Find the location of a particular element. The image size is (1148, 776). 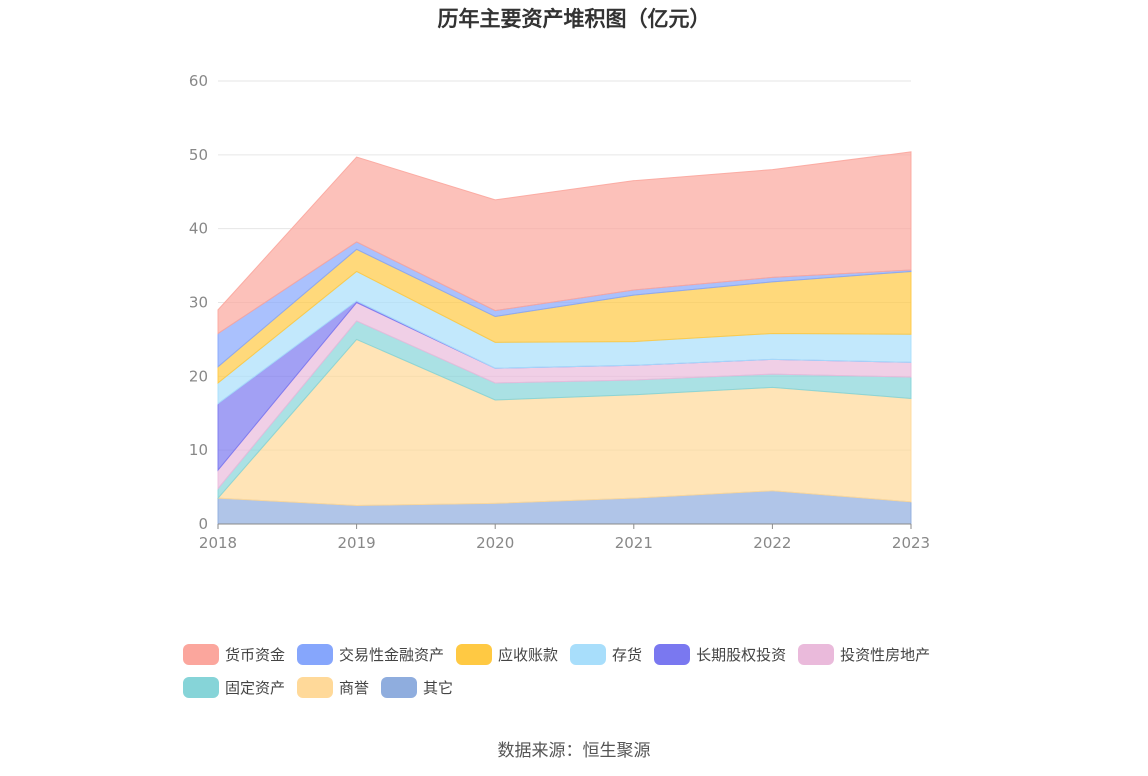

legend-item: 投资性房地产 is located at coordinates (864, 654).